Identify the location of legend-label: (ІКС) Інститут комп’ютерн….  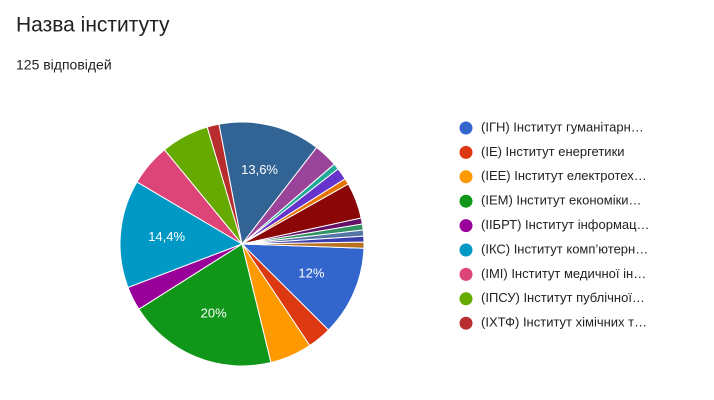
(564, 248).